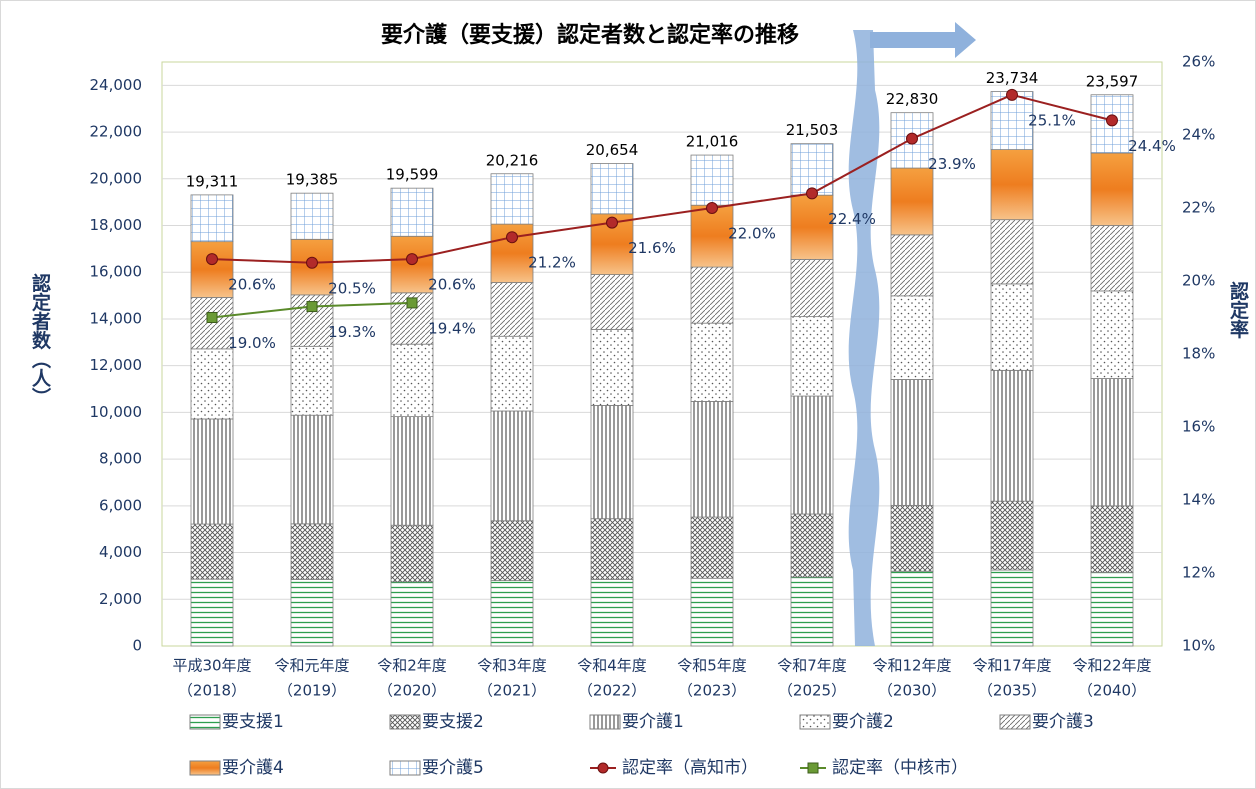 This screenshot has height=789, width=1256. What do you see at coordinates (116, 272) in the screenshot?
I see `y-tick-label: 16,000` at bounding box center [116, 272].